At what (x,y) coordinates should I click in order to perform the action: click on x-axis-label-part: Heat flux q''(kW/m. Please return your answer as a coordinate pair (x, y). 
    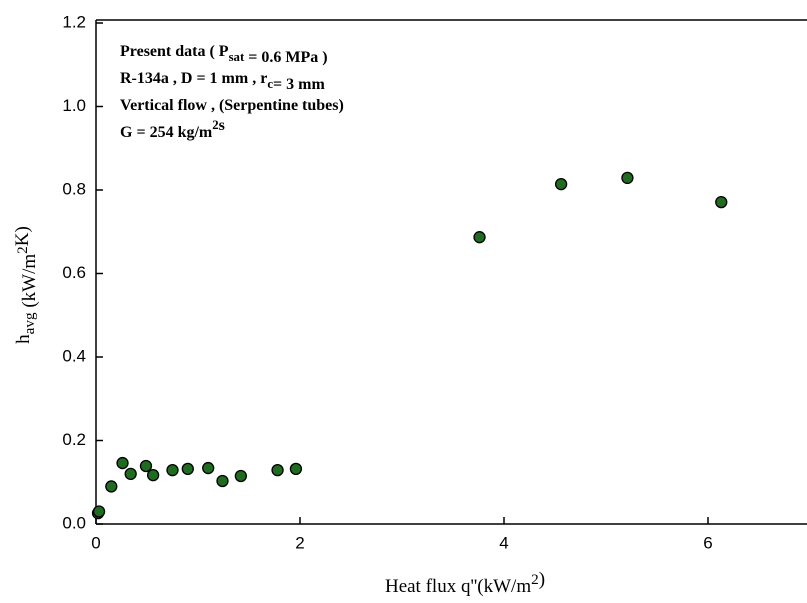
    Looking at the image, I should click on (458, 586).